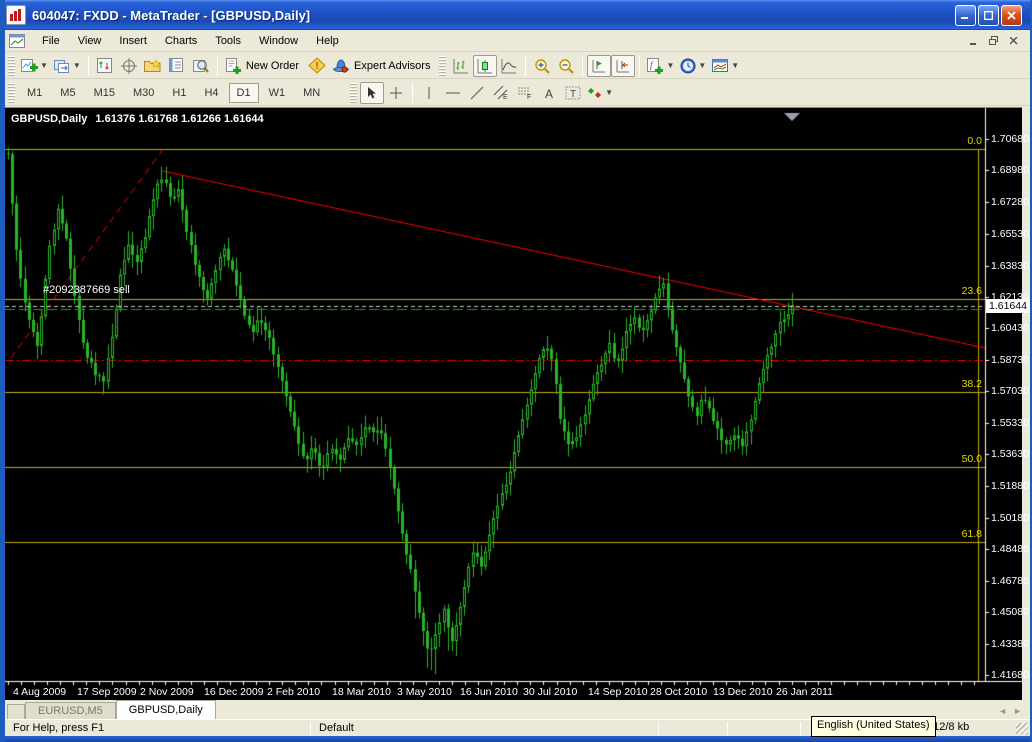 The image size is (1032, 742). What do you see at coordinates (317, 66) in the screenshot?
I see `metaeditor-button: !` at bounding box center [317, 66].